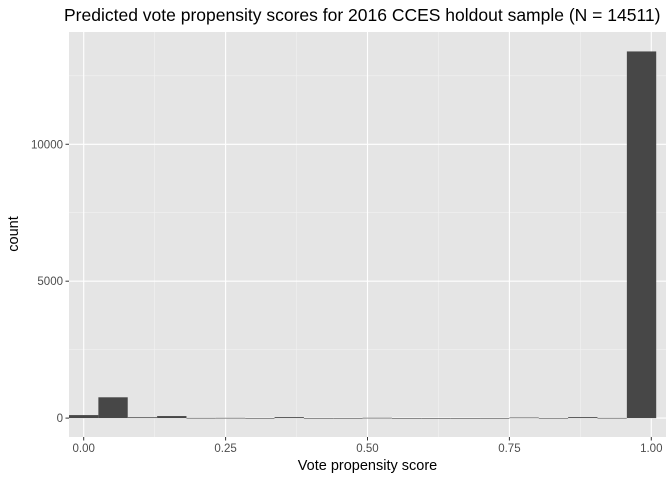  I want to click on x-tick-label: 0.25, so click(225, 449).